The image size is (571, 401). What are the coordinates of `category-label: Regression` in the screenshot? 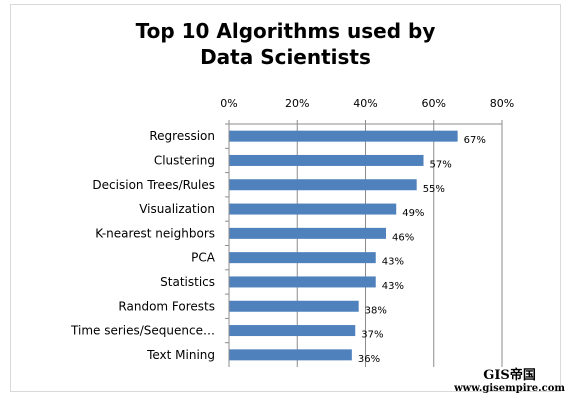 It's located at (182, 136).